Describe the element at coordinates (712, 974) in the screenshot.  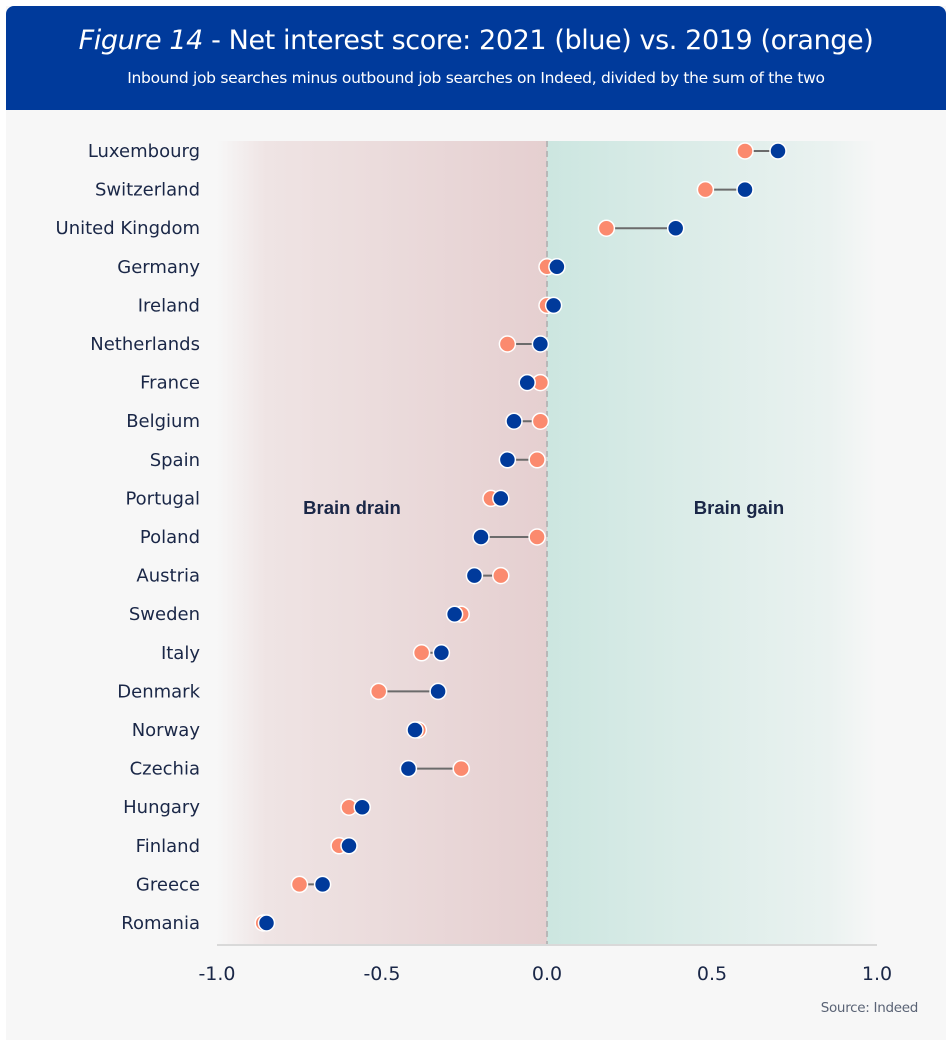
I see `x-tick-label: 0.5` at that location.